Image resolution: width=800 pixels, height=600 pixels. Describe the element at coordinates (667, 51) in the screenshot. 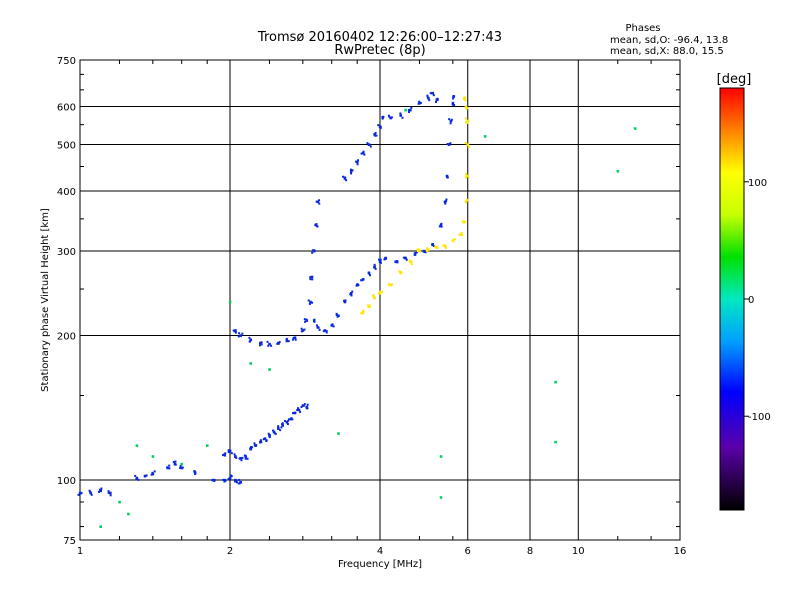

I see `phase-info-x: mean, sd,X: 88.0, 15.5` at that location.